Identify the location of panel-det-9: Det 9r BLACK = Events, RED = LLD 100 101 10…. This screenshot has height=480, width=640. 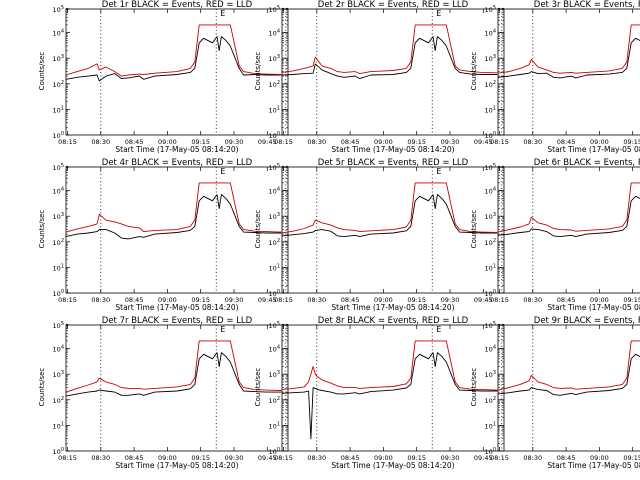
(555, 393).